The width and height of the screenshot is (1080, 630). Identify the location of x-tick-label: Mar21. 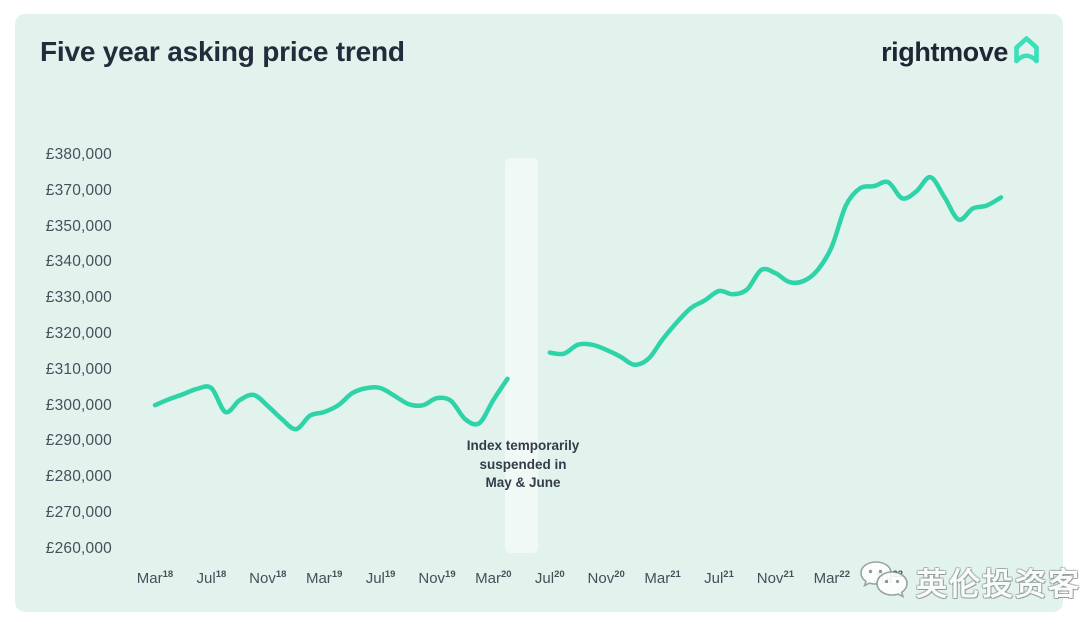
(663, 578).